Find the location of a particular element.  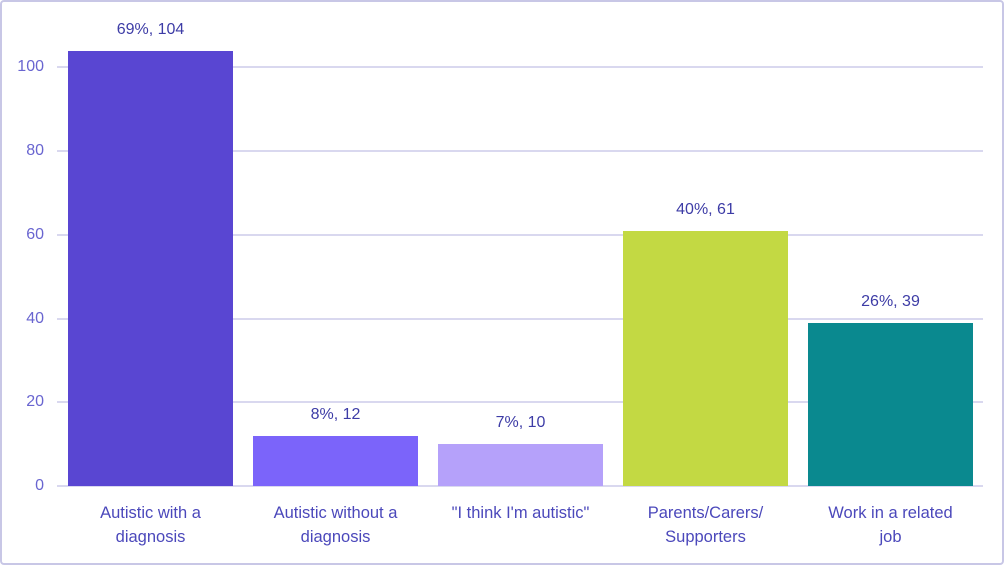

bar-value-label: 8%, 12 is located at coordinates (335, 414).